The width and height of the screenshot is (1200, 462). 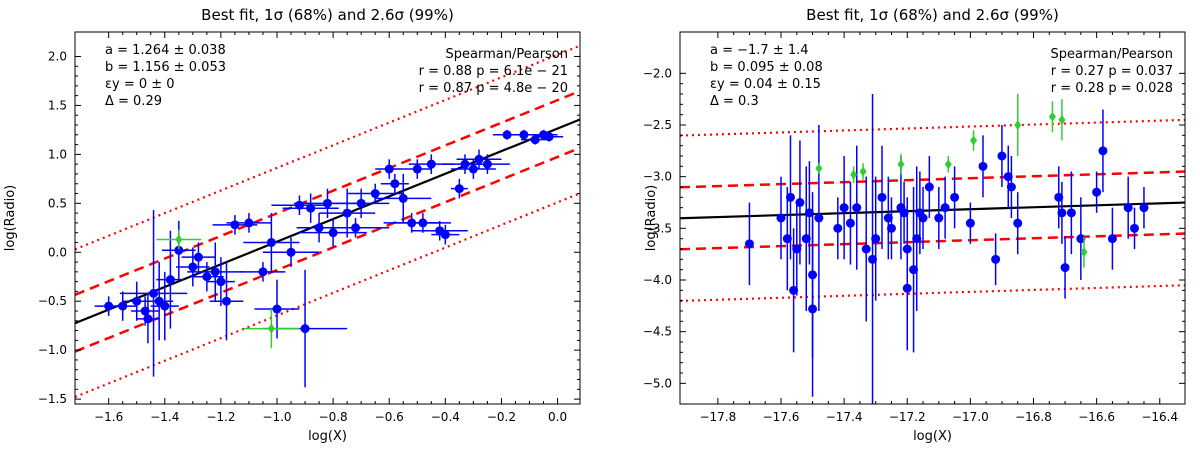 What do you see at coordinates (1084, 252) in the screenshot?
I see `p2-special-point-10-marker` at bounding box center [1084, 252].